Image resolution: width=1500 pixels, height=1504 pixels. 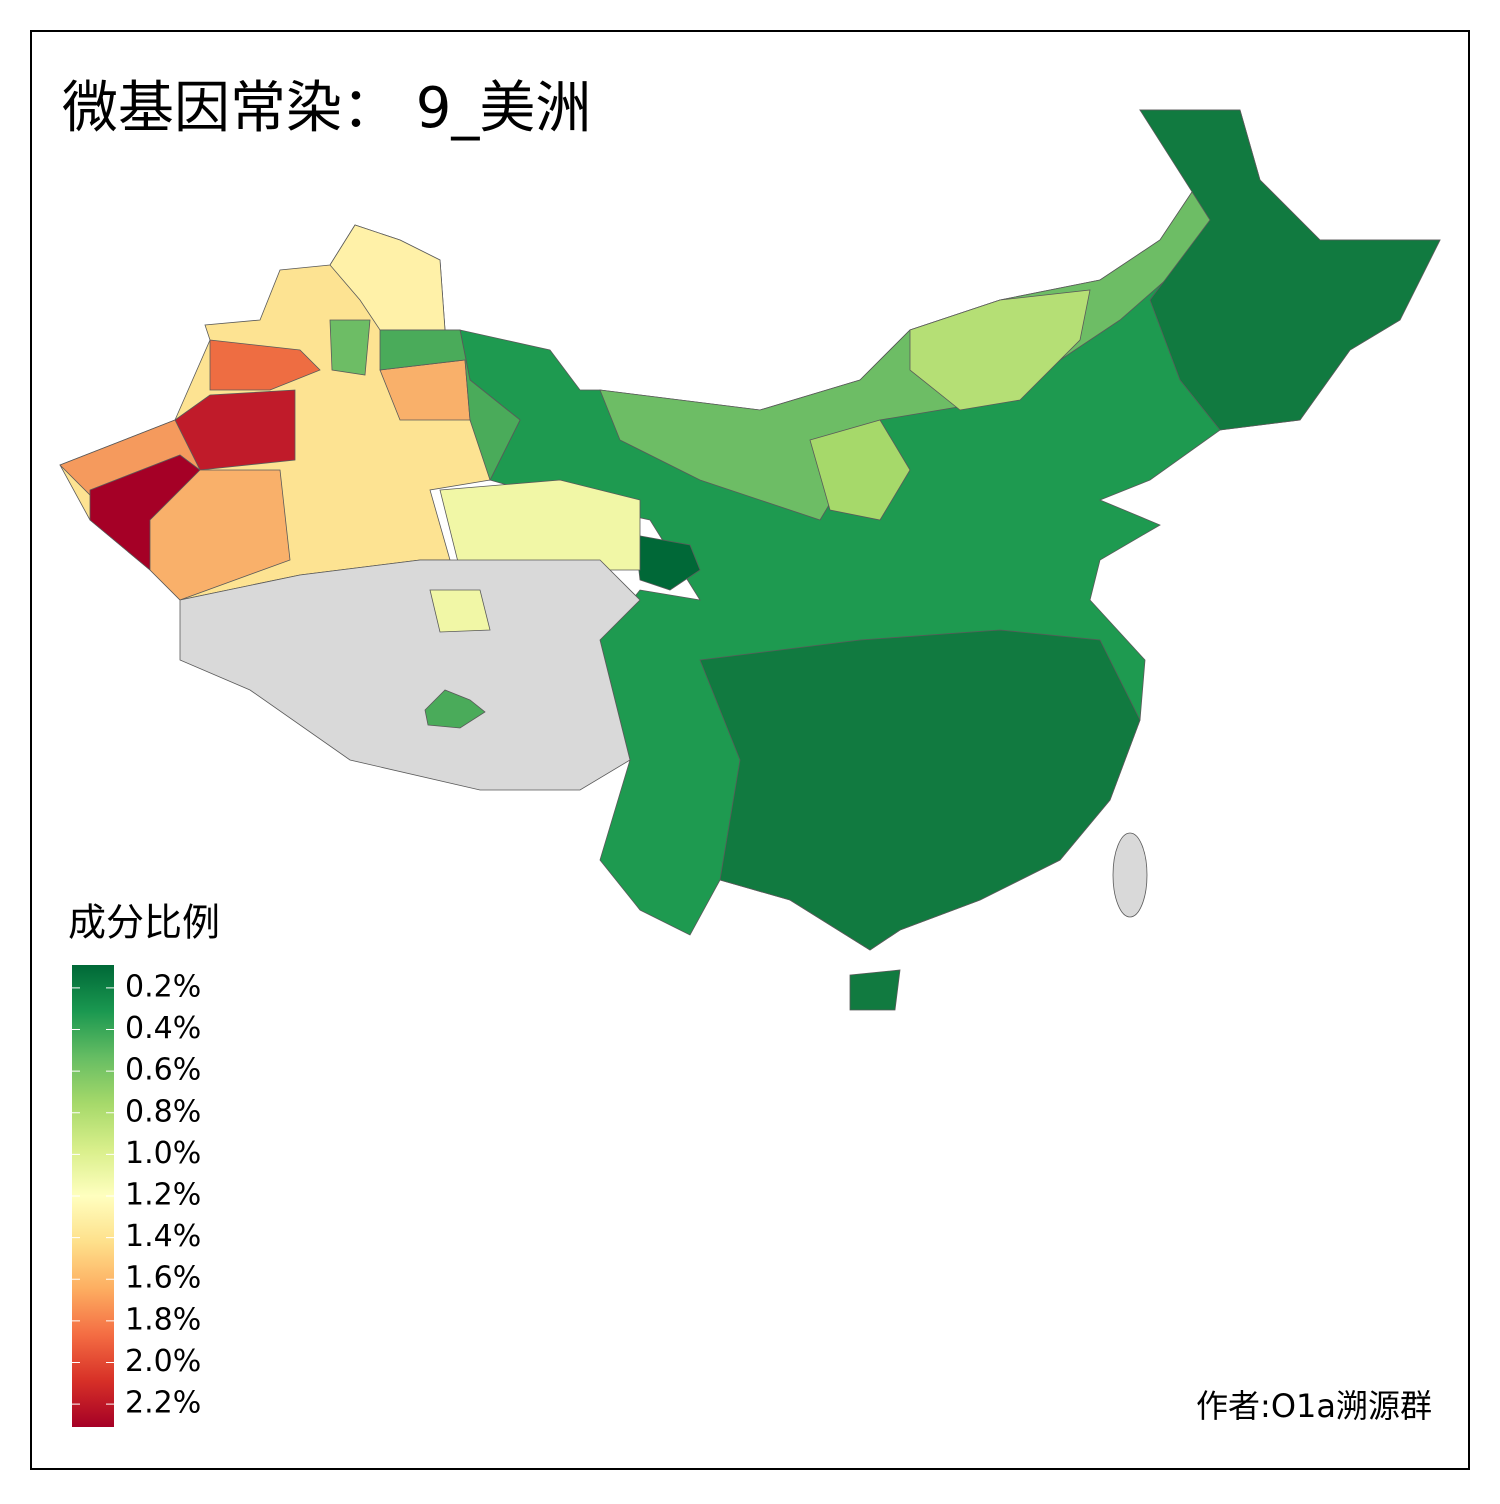 I want to click on author: 作者:O1a溯源群, so click(x=1314, y=1406).